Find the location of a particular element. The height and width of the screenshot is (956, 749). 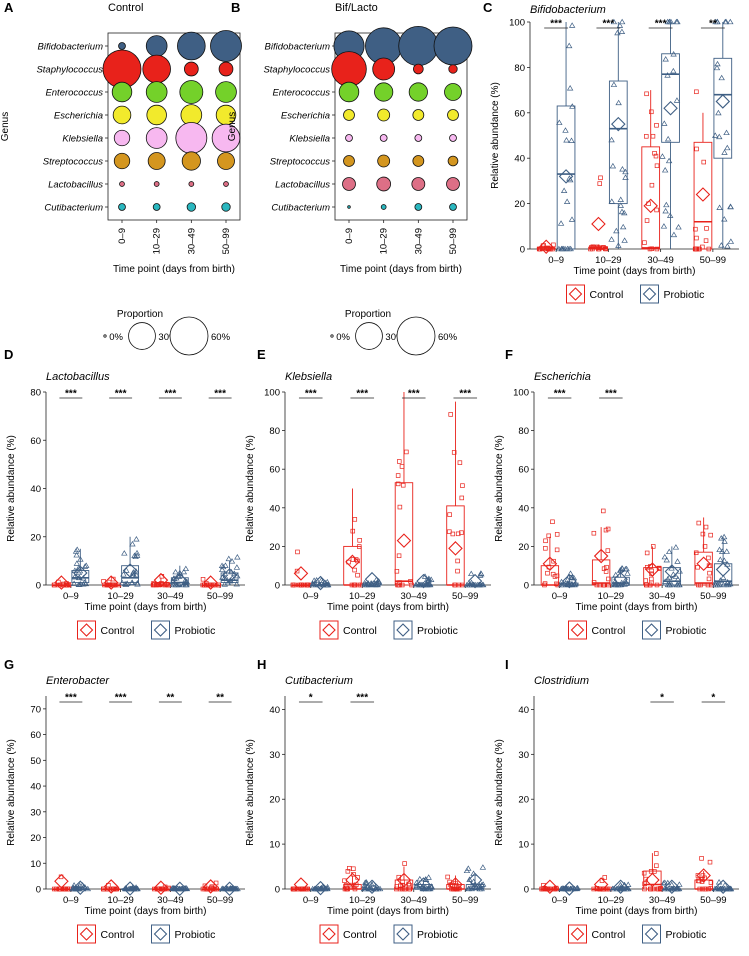

size-legend-circle is located at coordinates (142, 336).